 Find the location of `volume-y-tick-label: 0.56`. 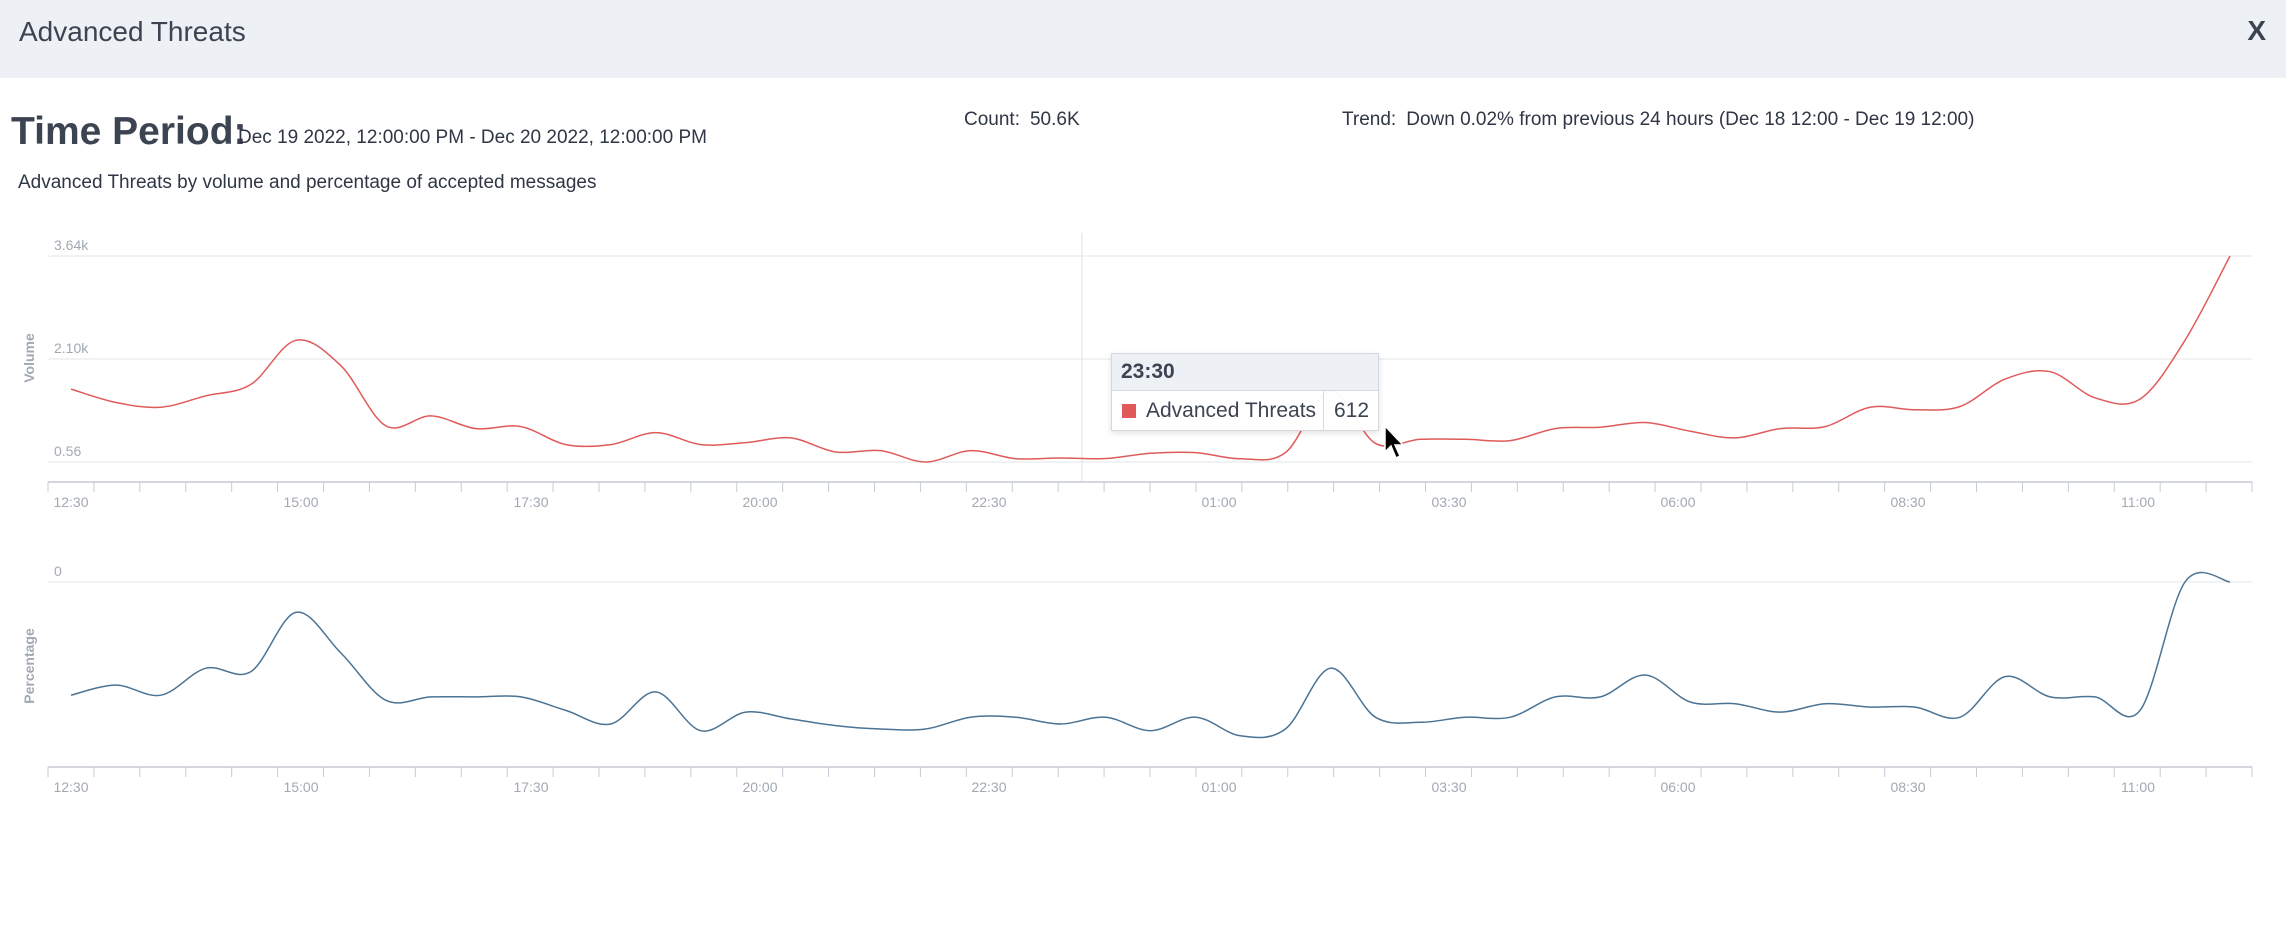

volume-y-tick-label: 0.56 is located at coordinates (67, 451).